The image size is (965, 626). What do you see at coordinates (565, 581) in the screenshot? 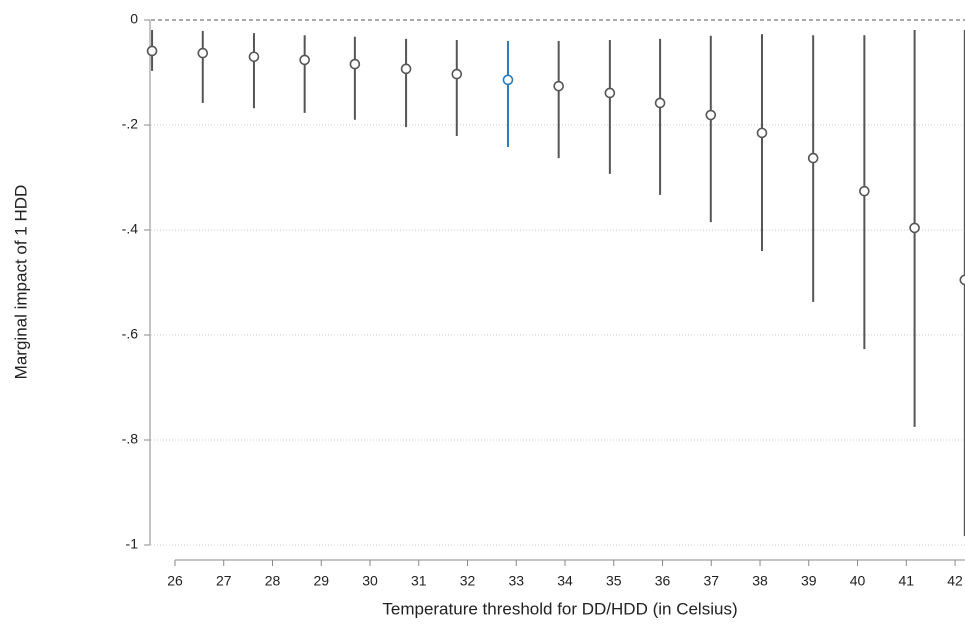
I see `x-tick-label: 34` at bounding box center [565, 581].